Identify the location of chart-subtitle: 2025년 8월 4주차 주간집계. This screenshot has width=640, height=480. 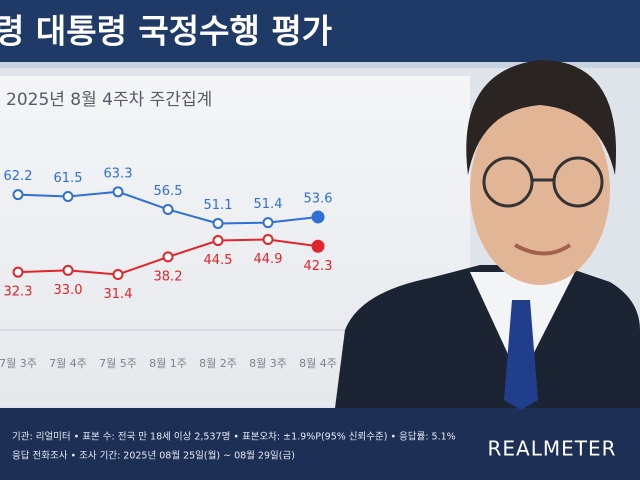
(109, 100).